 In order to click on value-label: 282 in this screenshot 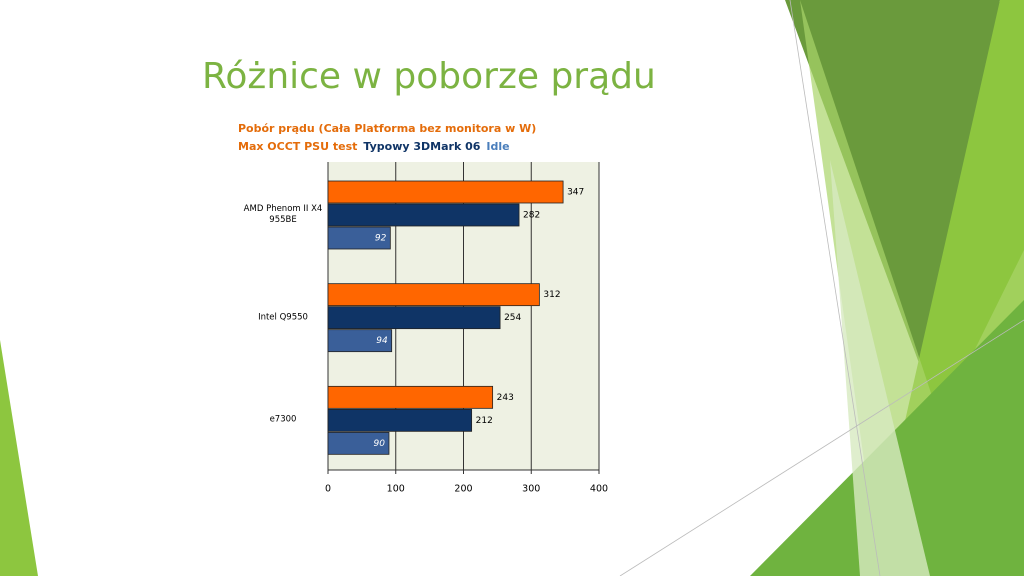, I will do `click(531, 216)`.